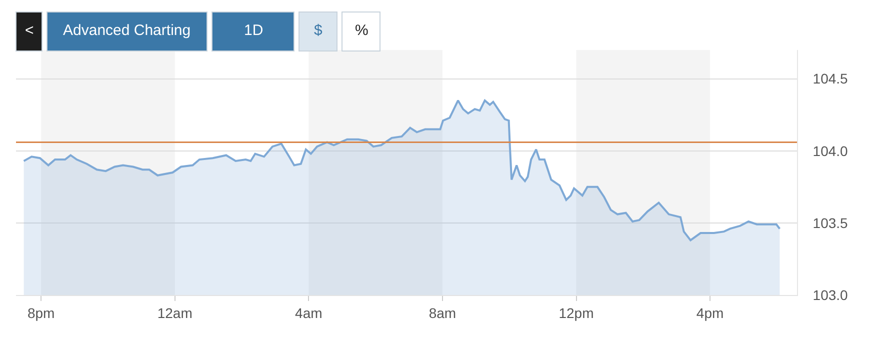 The width and height of the screenshot is (870, 338). Describe the element at coordinates (830, 78) in the screenshot. I see `y-tick-label: 104.5` at that location.